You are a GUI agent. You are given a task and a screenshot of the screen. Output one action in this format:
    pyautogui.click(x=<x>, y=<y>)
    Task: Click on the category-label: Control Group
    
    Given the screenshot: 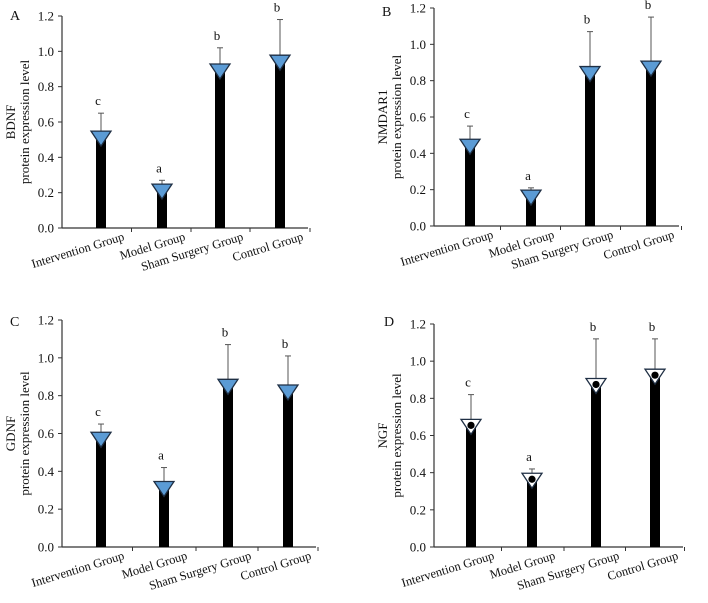 What is the action you would take?
    pyautogui.click(x=639, y=244)
    